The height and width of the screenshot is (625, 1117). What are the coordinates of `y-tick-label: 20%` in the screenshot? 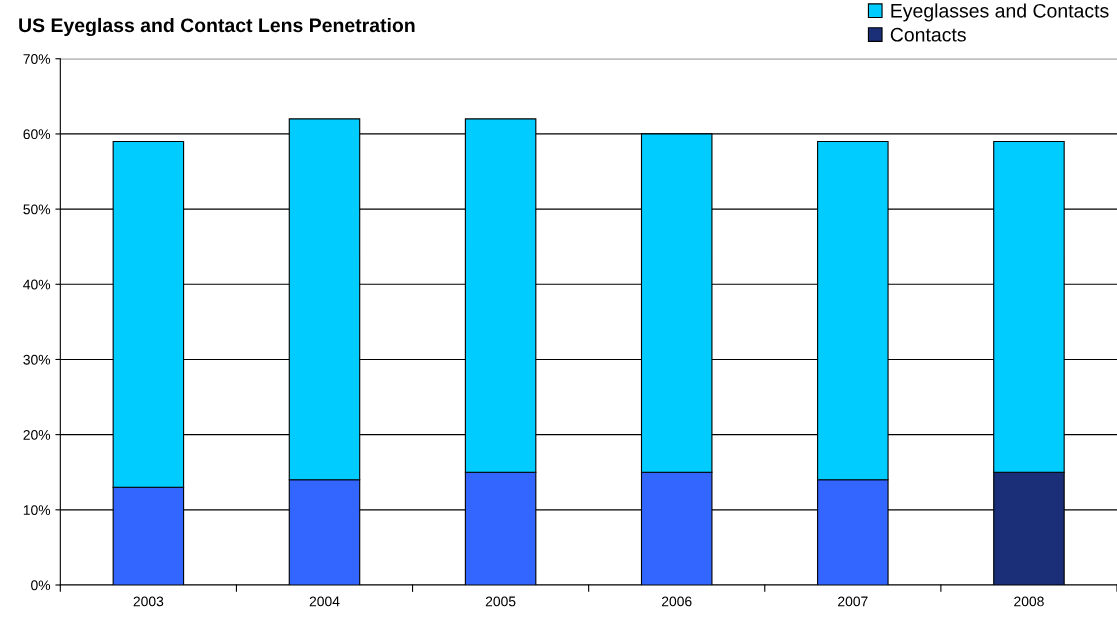 It's located at (37, 434).